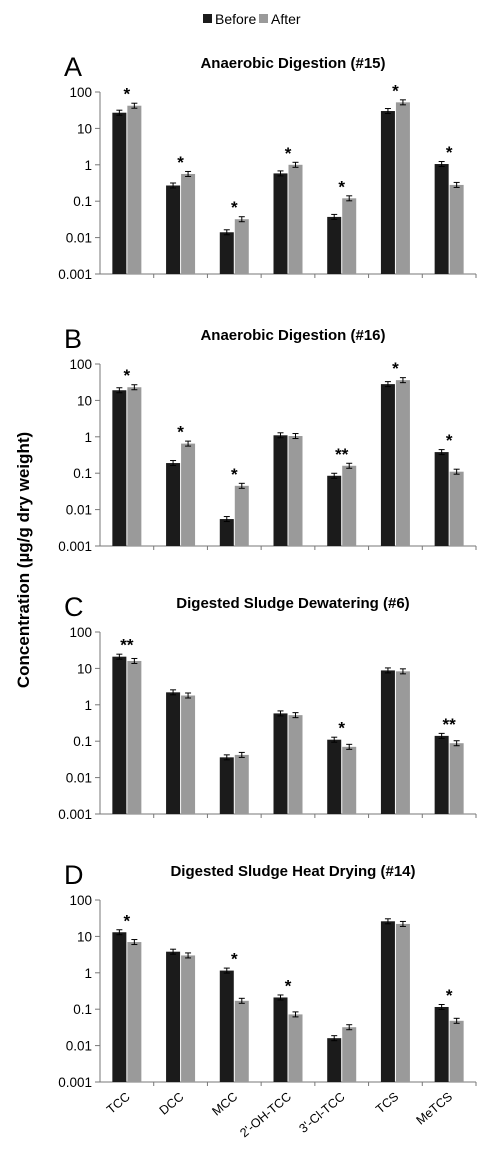 This screenshot has width=483, height=1165. What do you see at coordinates (292, 63) in the screenshot?
I see `panel-title: Anaerobic Digestion (#15)` at bounding box center [292, 63].